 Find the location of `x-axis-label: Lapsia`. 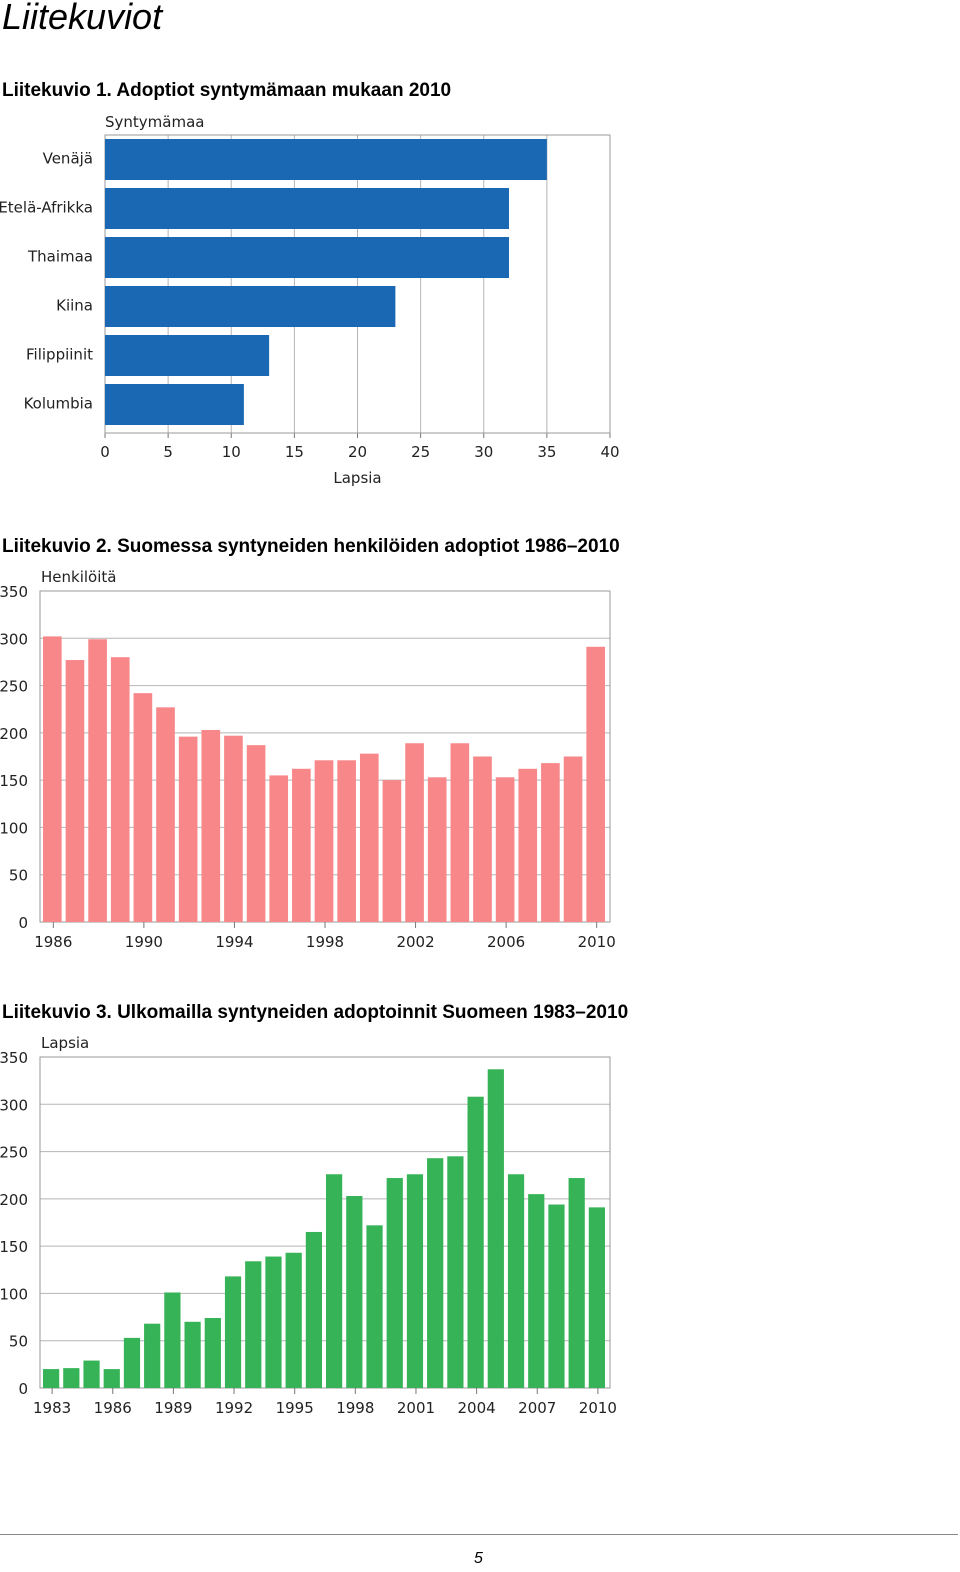

x-axis-label: Lapsia is located at coordinates (357, 478).